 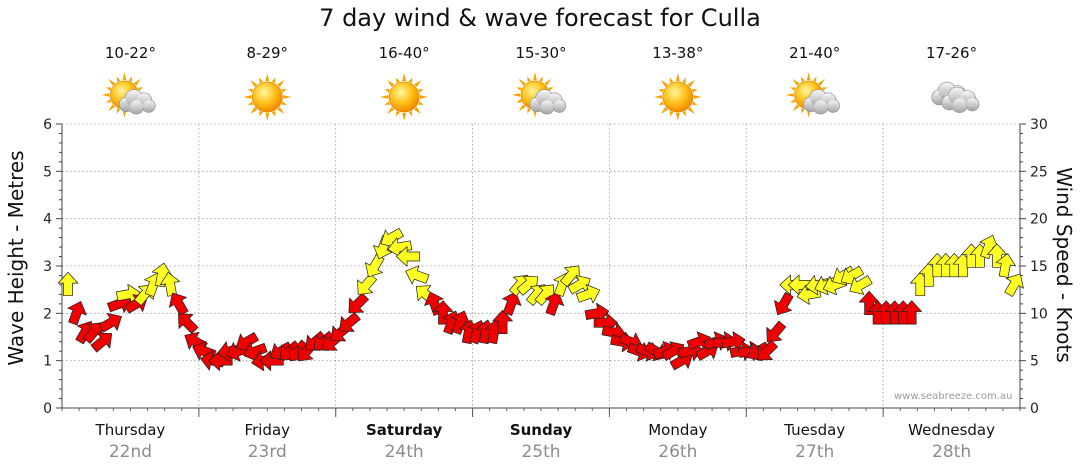 What do you see at coordinates (1039, 267) in the screenshot?
I see `right-tick-label: 15` at bounding box center [1039, 267].